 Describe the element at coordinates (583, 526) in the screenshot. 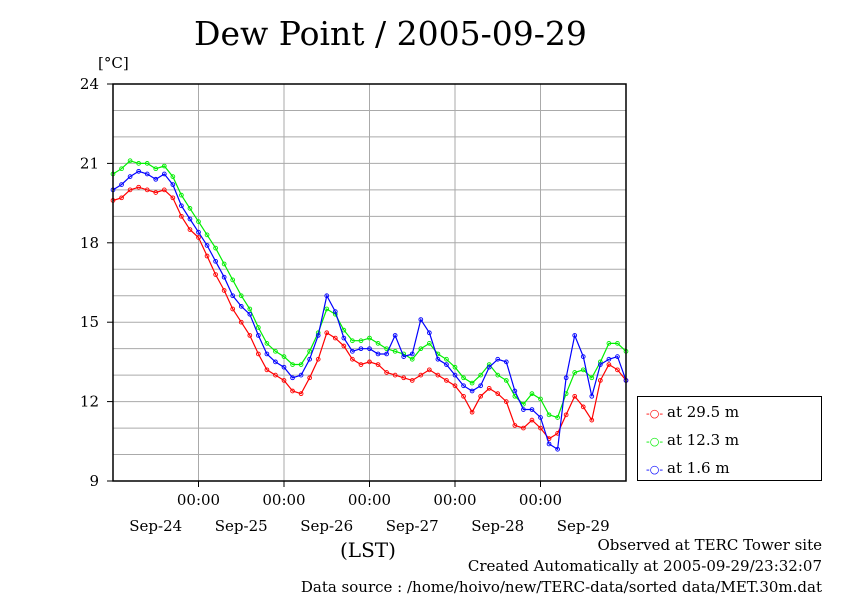

I see `x-date-label: Sep-29` at that location.